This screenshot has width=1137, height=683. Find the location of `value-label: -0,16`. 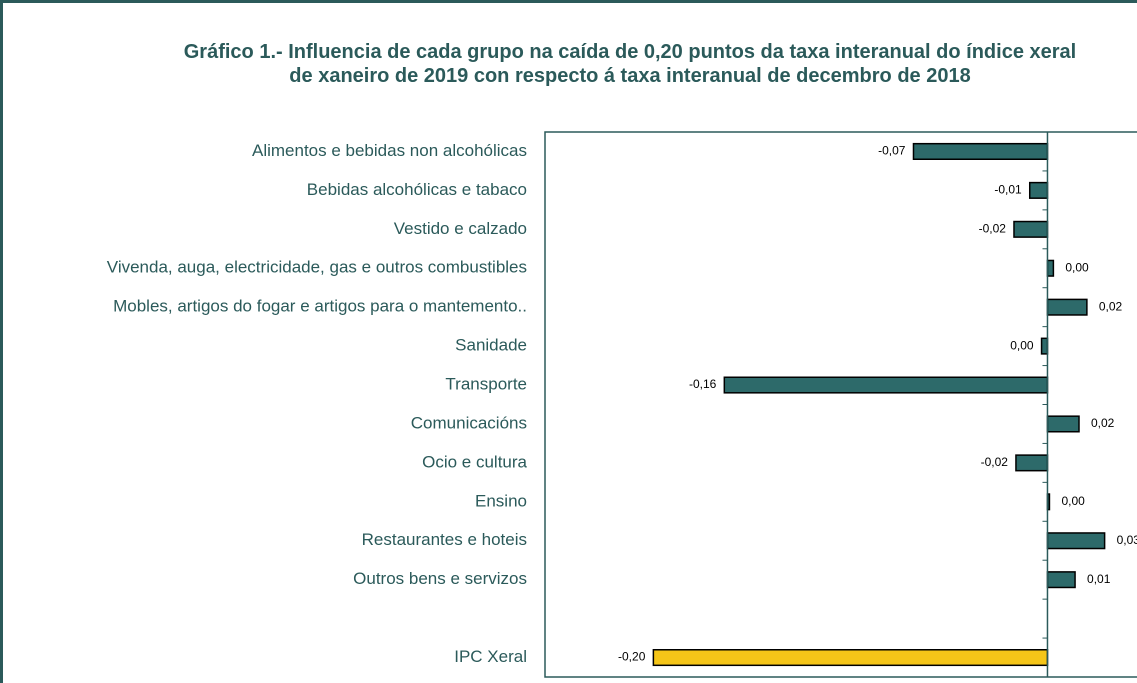

value-label: -0,16 is located at coordinates (703, 384).